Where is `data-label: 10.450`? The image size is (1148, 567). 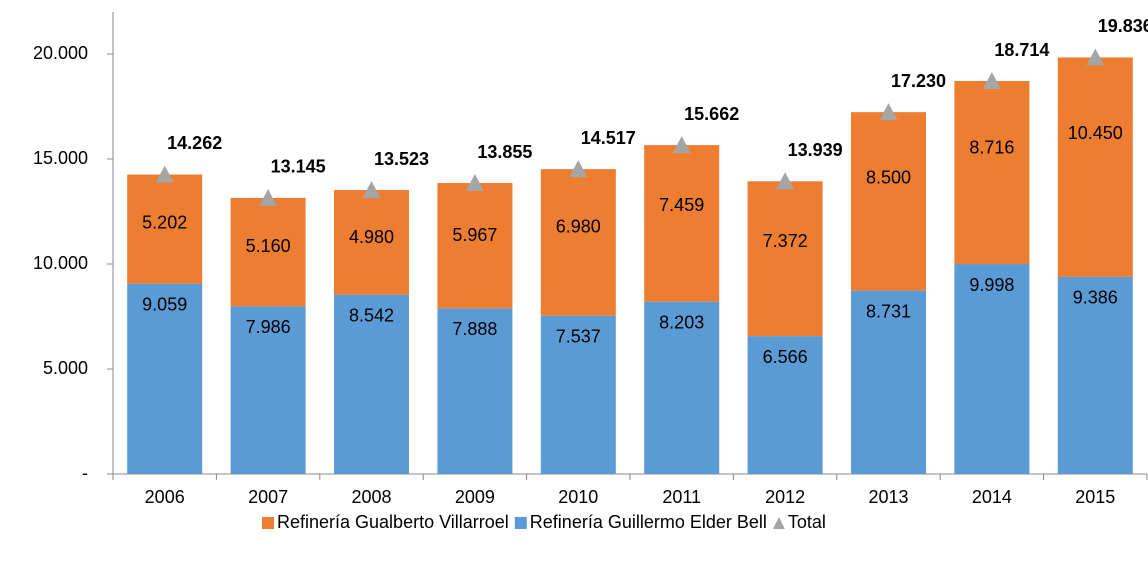
data-label: 10.450 is located at coordinates (1095, 133).